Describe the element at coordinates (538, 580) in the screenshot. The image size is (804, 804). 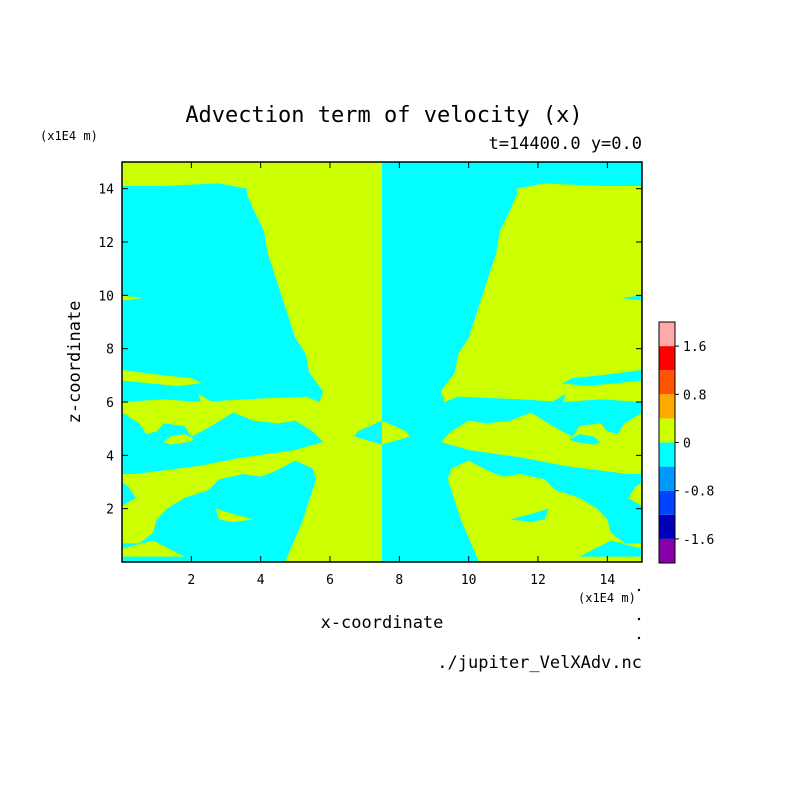
I see `x-tick-label: 12` at that location.